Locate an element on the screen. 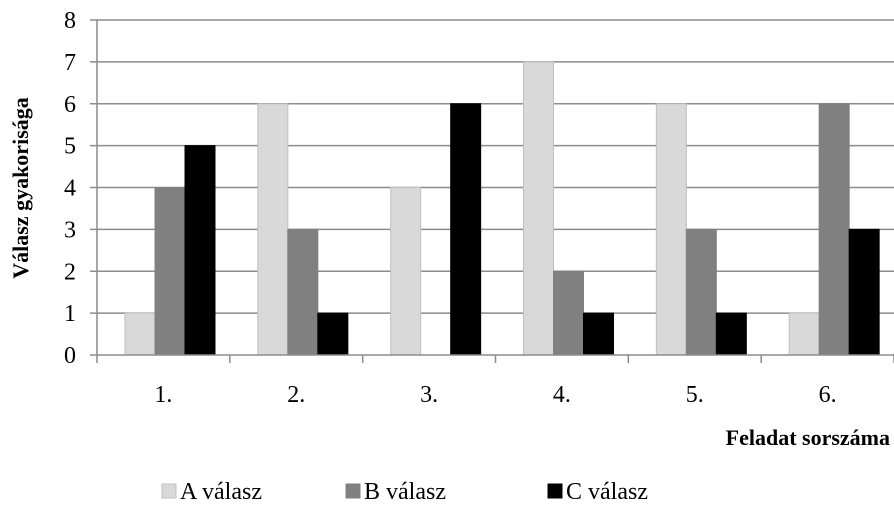  x-tick-label: 4. is located at coordinates (562, 395).